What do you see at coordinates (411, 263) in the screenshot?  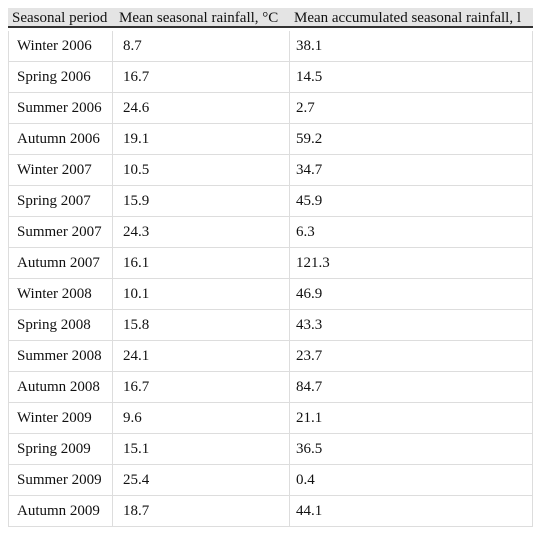 I see `table-cell: 121.3` at bounding box center [411, 263].